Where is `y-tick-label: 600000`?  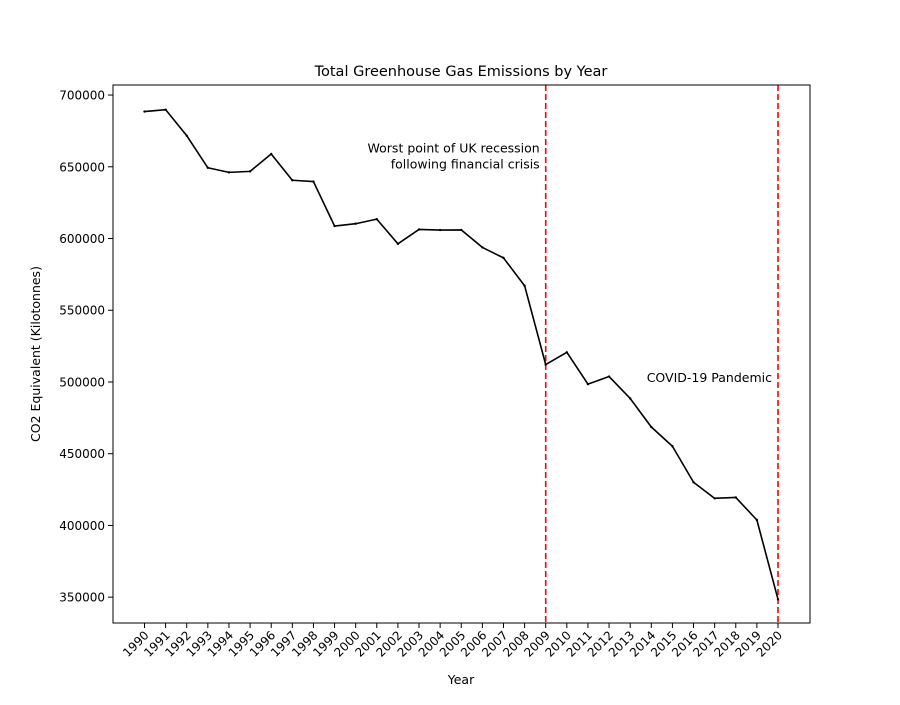
y-tick-label: 600000 is located at coordinates (82, 239).